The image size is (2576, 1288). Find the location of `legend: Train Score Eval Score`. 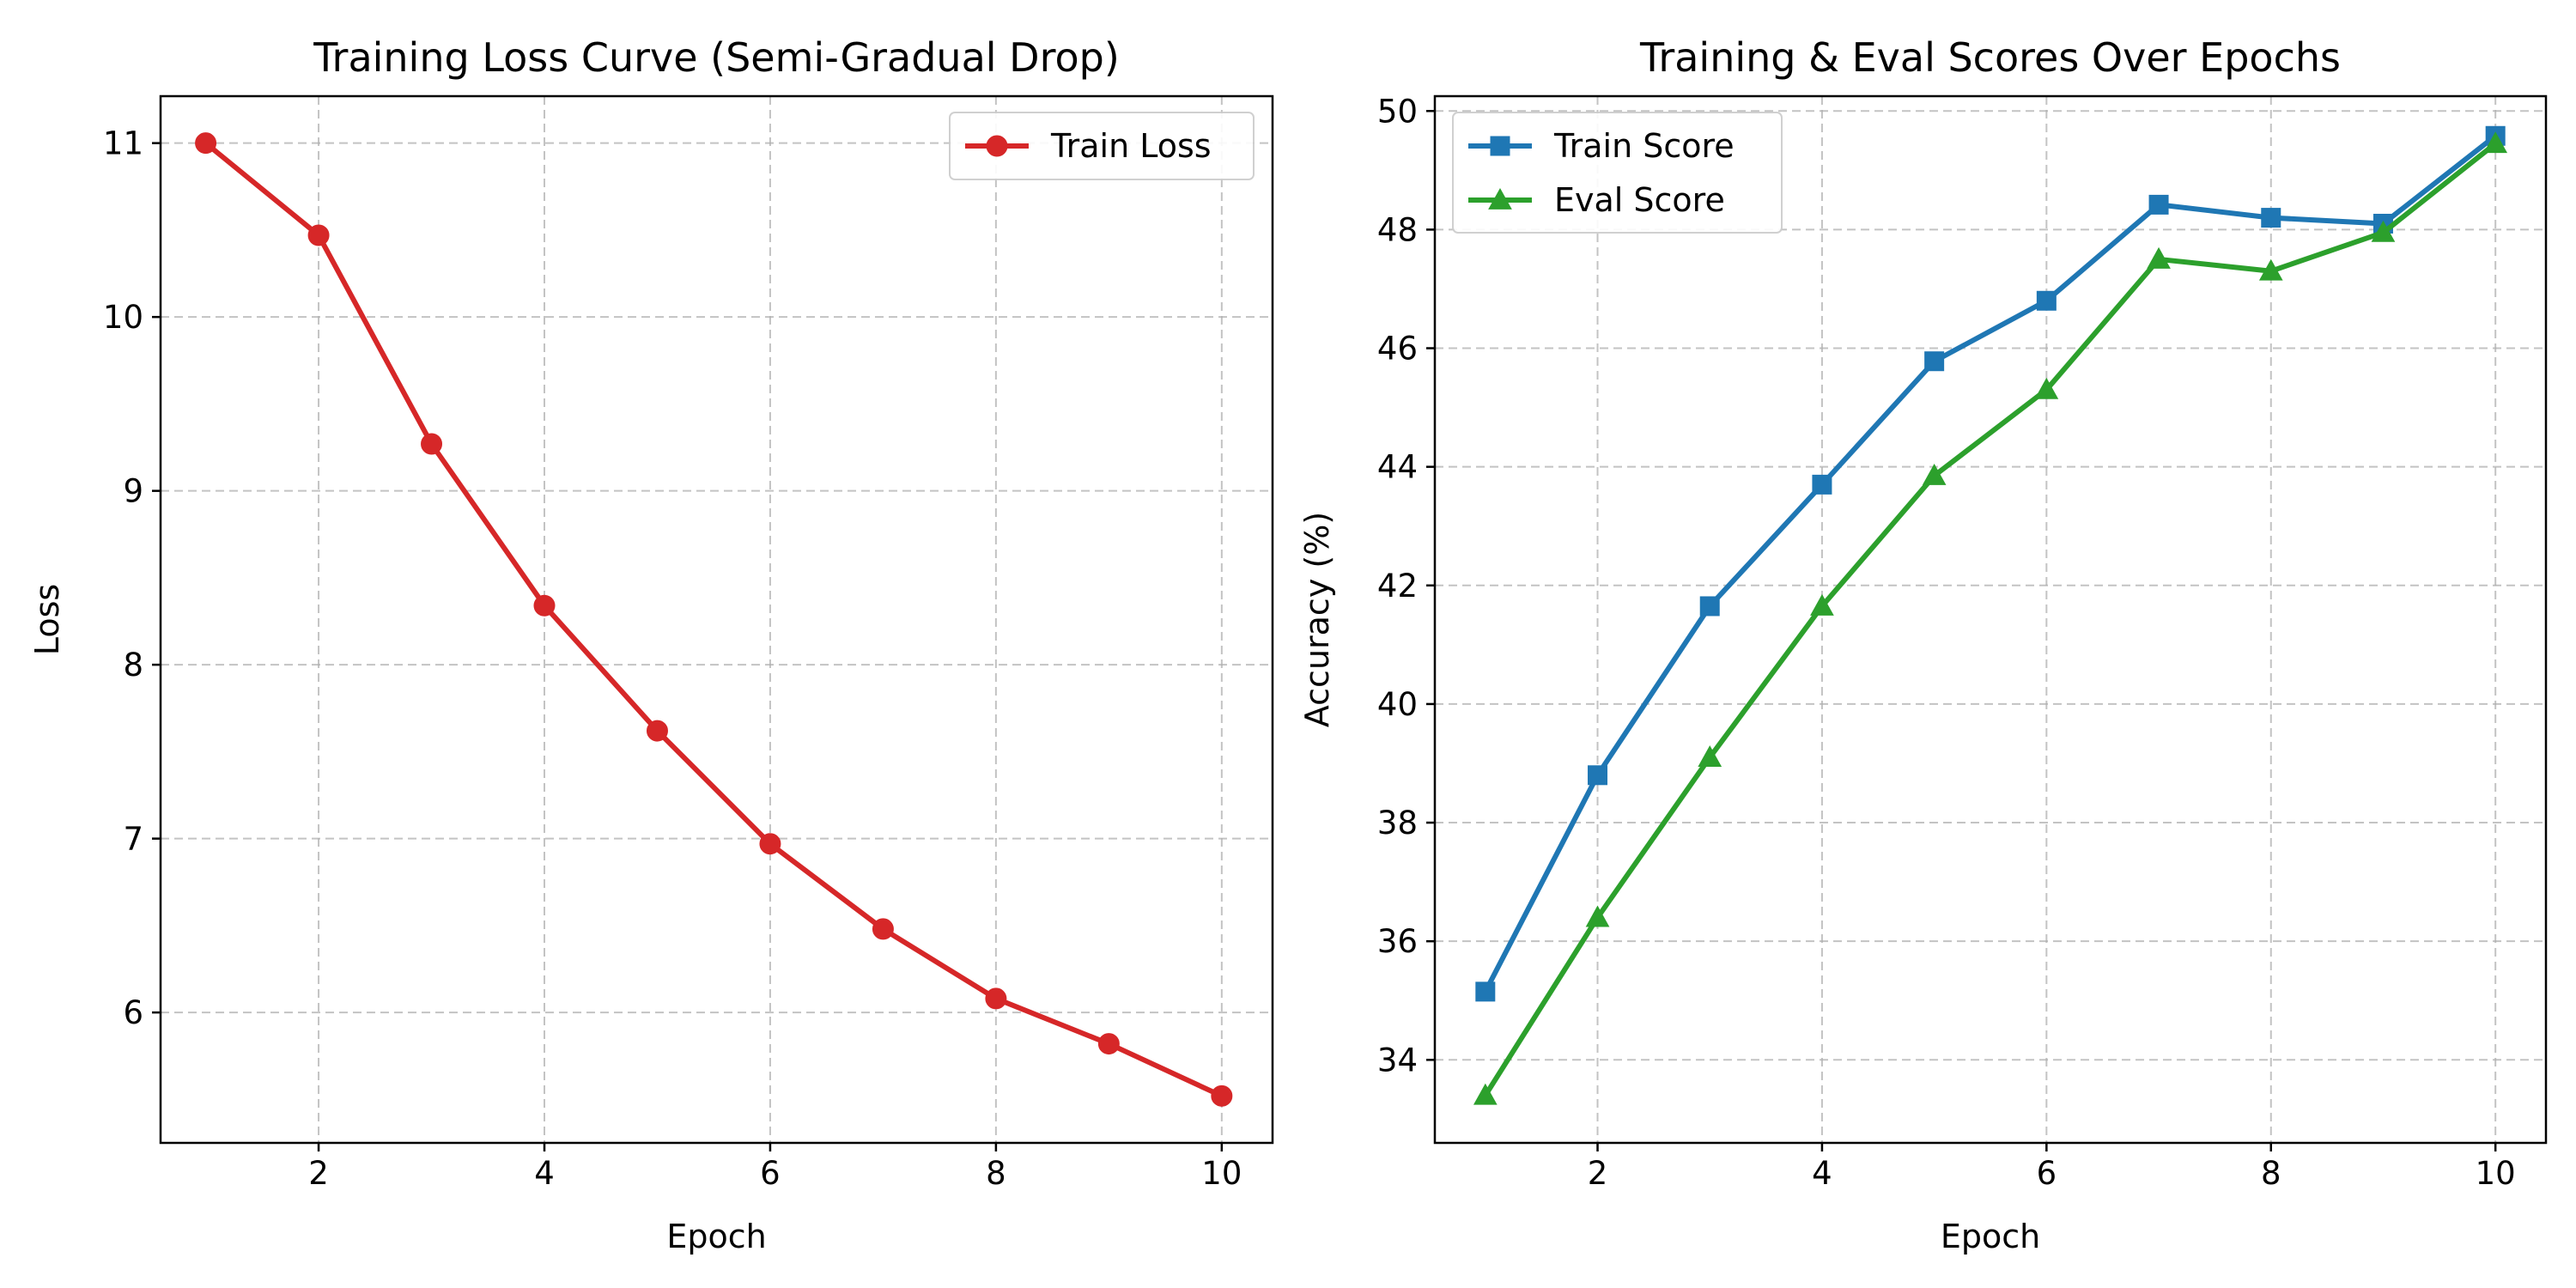

legend: Train Score Eval Score is located at coordinates (1617, 173).